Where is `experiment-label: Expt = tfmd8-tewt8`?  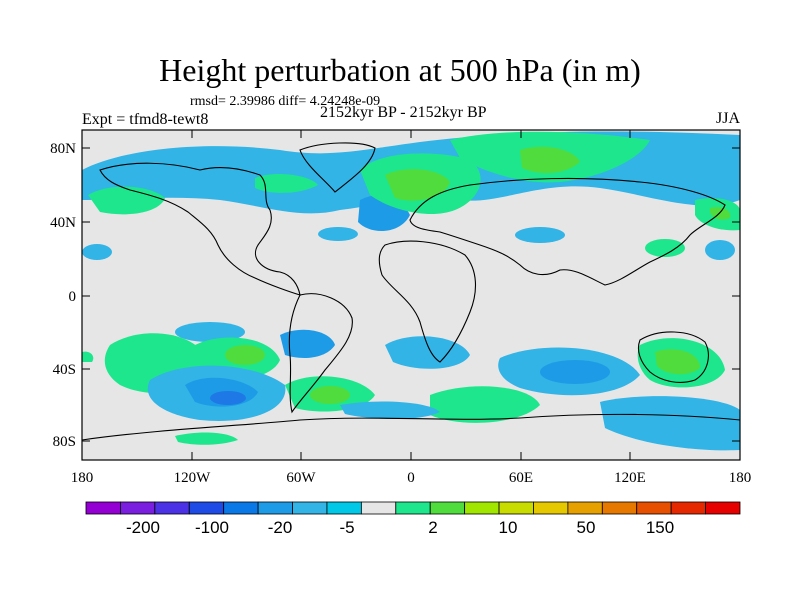 experiment-label: Expt = tfmd8-tewt8 is located at coordinates (145, 119).